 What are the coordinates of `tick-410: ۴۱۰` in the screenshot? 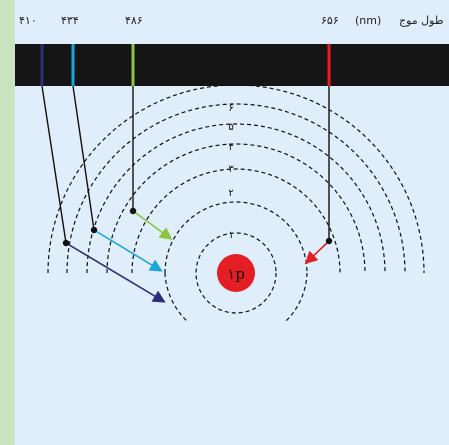 It's located at (28, 20).